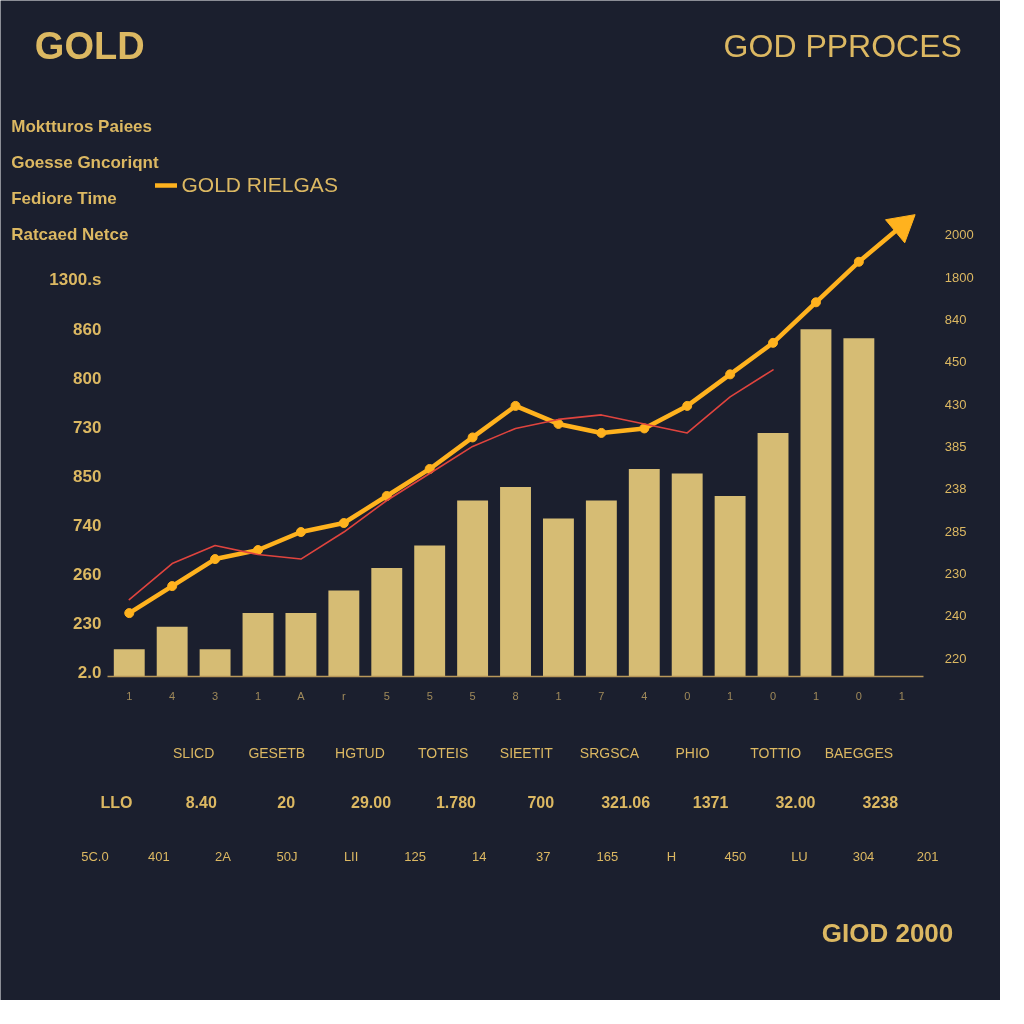 This screenshot has width=1024, height=1024. Describe the element at coordinates (277, 752) in the screenshot. I see `text: GESETB` at that location.